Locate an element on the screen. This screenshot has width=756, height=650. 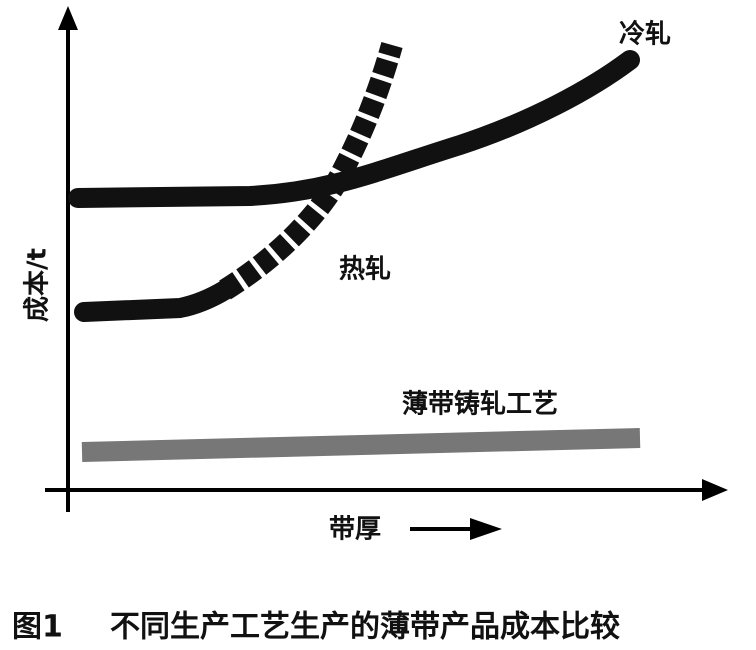
strip-casting-curve is located at coordinates (361, 445).